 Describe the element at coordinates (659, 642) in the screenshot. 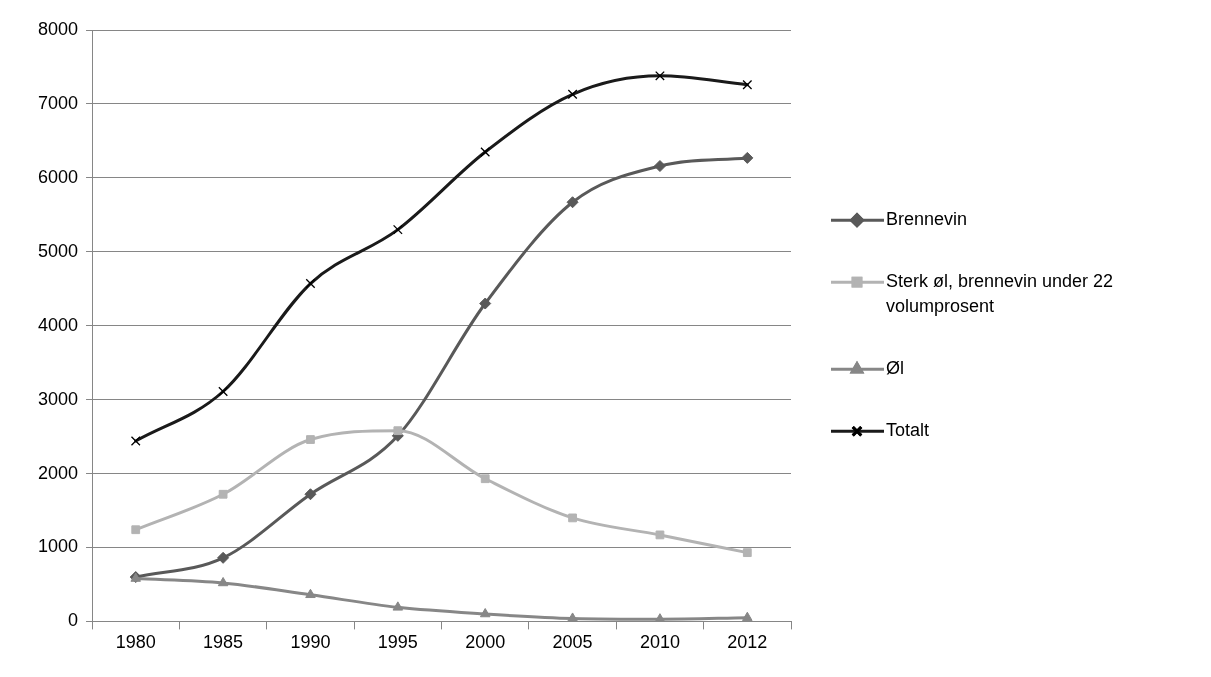

I see `x-tick-label: 2010` at that location.